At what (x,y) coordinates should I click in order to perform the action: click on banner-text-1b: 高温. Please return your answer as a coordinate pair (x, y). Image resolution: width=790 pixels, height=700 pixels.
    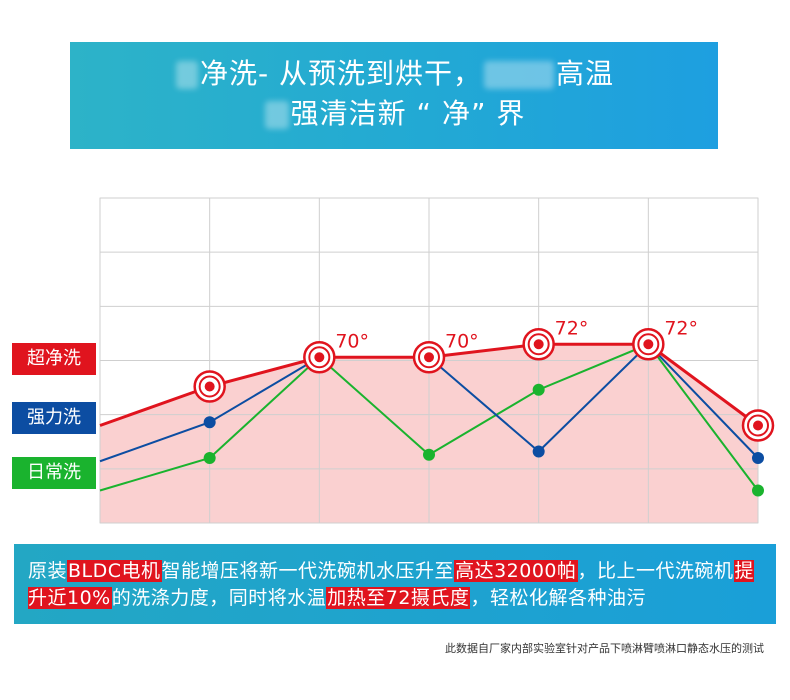
    Looking at the image, I should click on (585, 73).